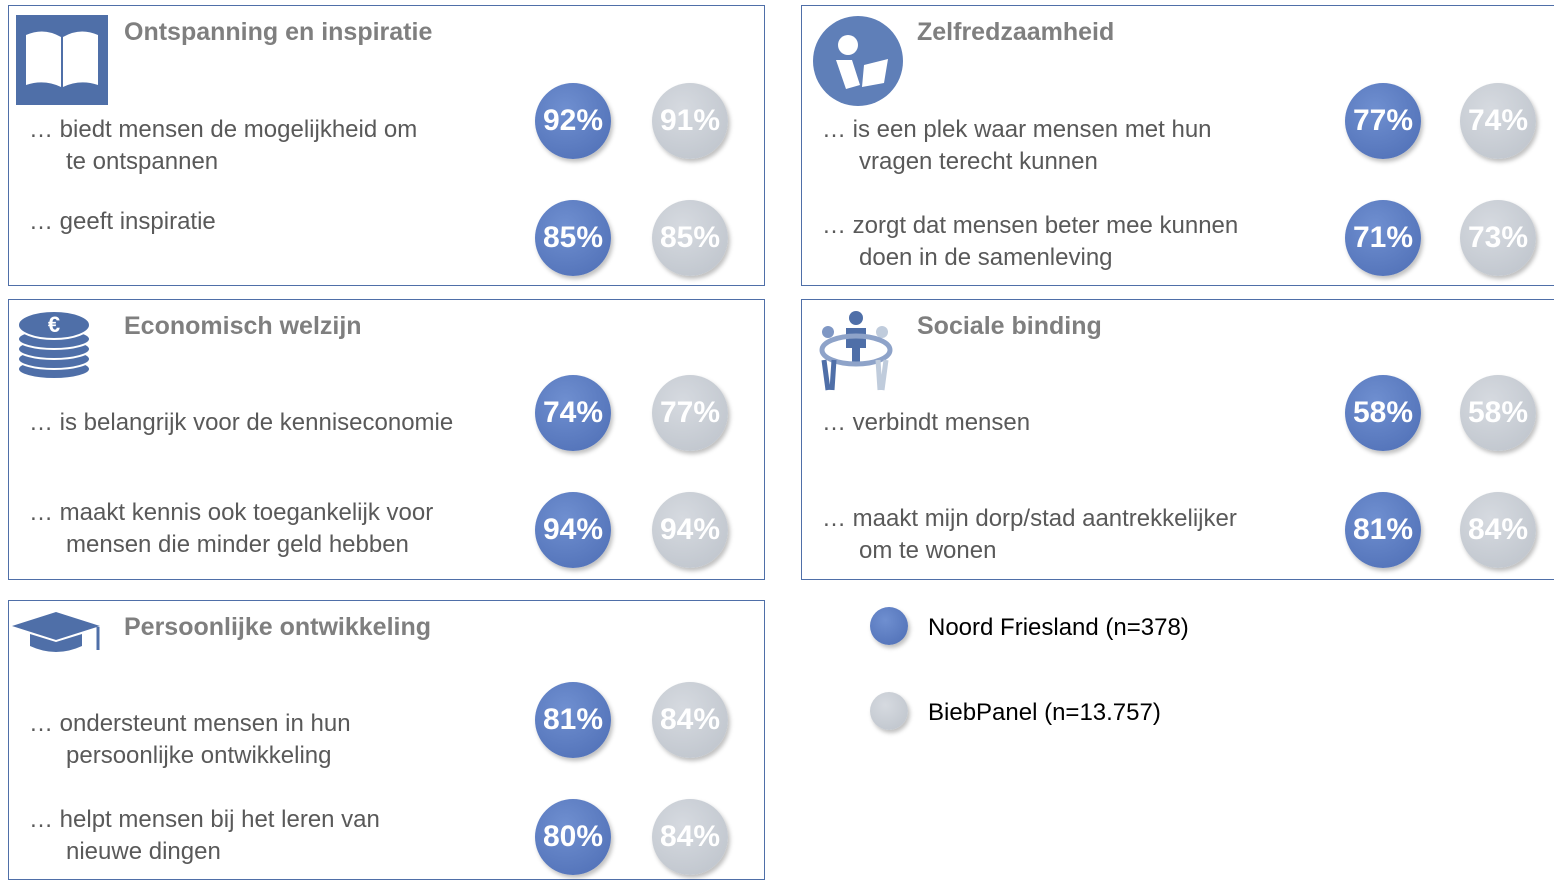 The height and width of the screenshot is (880, 1554). Describe the element at coordinates (573, 121) in the screenshot. I see `percent-bubble: 92%` at that location.